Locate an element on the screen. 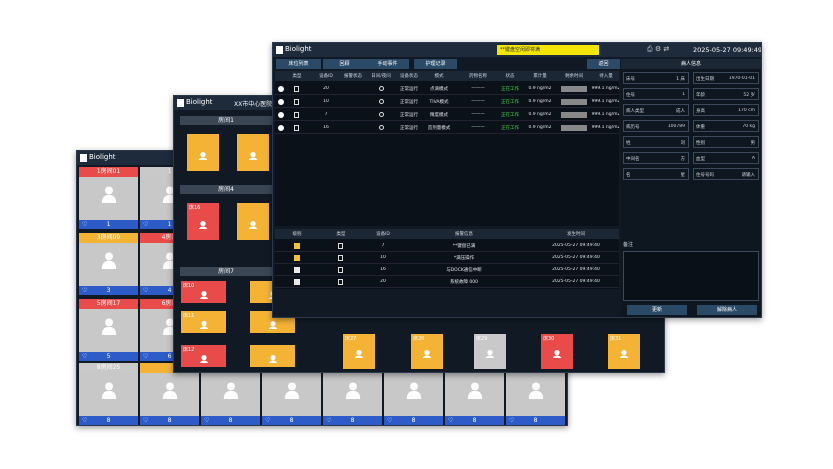 Image resolution: width=833 pixels, height=469 pixels. field-value: A is located at coordinates (753, 158).